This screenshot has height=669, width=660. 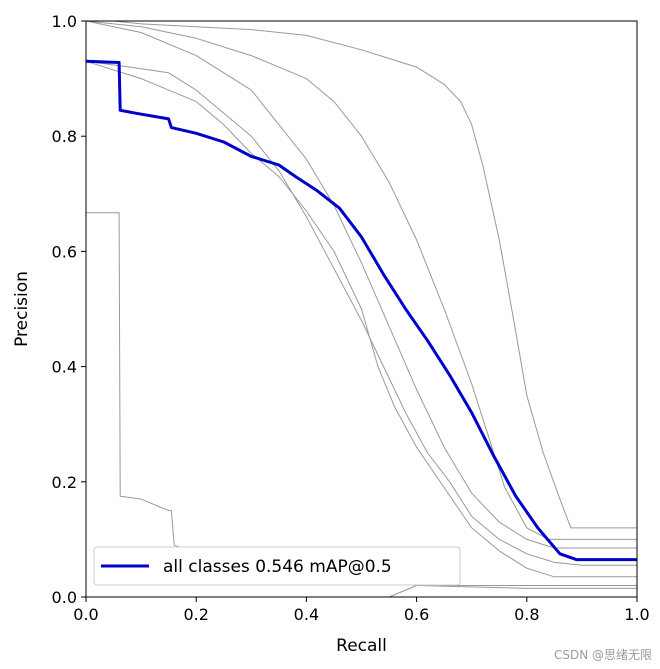 I want to click on x-tick-label: 0.6, so click(x=416, y=614).